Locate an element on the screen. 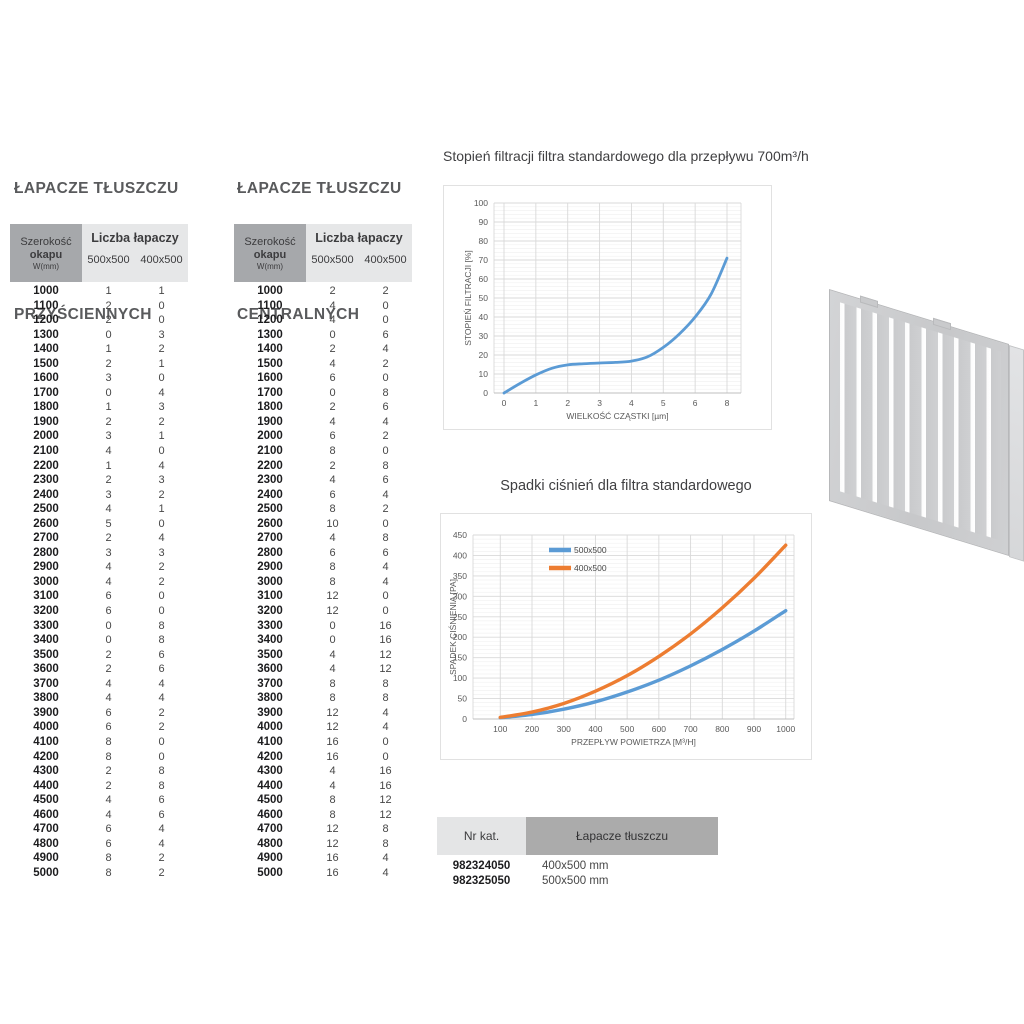 The image size is (1024, 1024). table-cell: 3 is located at coordinates (161, 334).